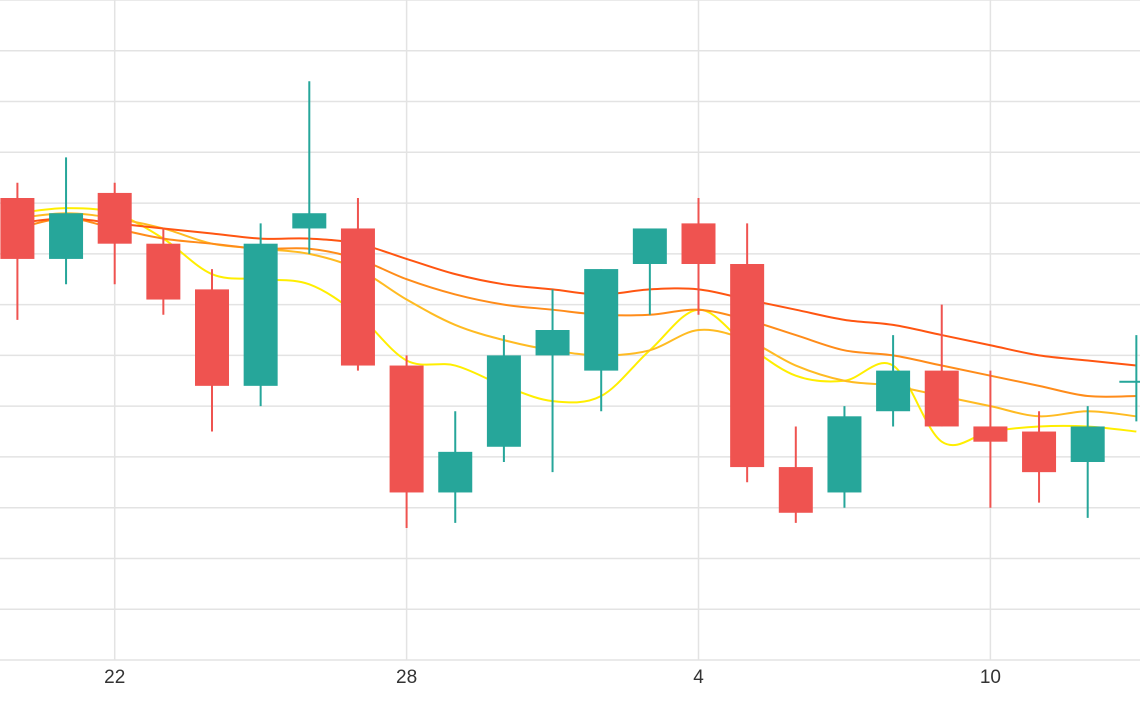 The width and height of the screenshot is (1140, 710). Describe the element at coordinates (552, 677) in the screenshot. I see `x-axis: 22284101620` at that location.